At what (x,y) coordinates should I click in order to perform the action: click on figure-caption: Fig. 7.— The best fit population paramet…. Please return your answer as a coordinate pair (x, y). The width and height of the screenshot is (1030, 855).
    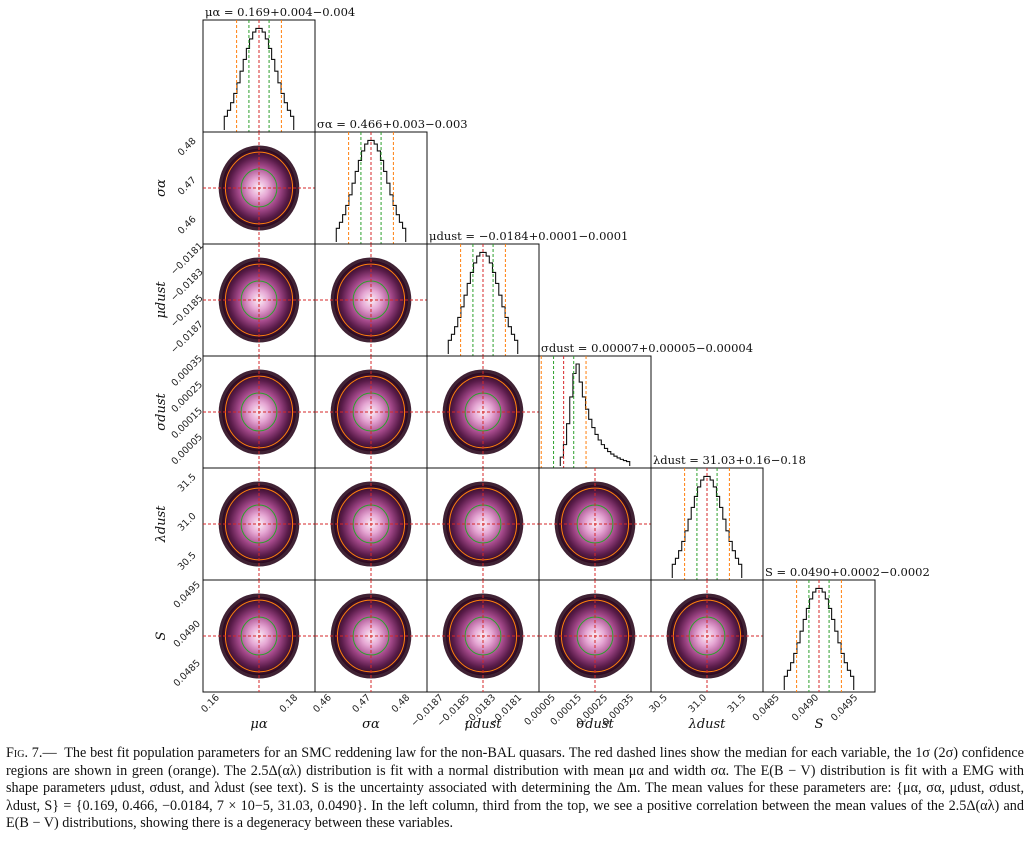
    Looking at the image, I should click on (515, 789).